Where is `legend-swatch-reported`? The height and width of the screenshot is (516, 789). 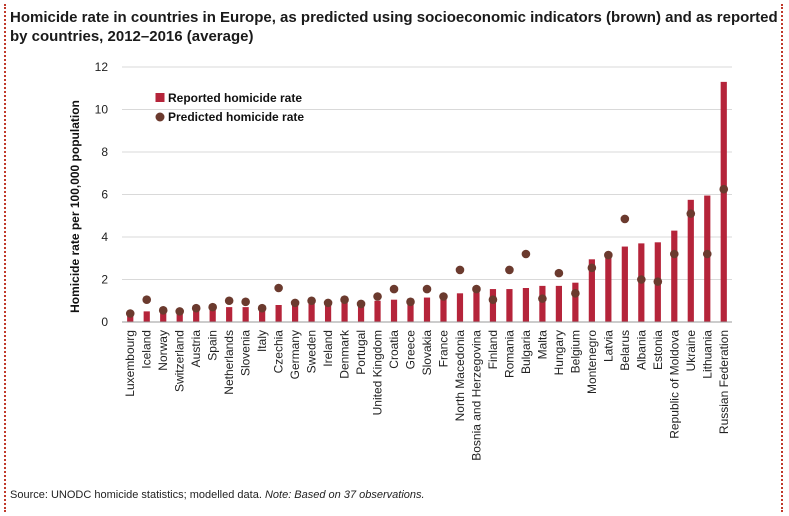
legend-swatch-reported is located at coordinates (160, 97).